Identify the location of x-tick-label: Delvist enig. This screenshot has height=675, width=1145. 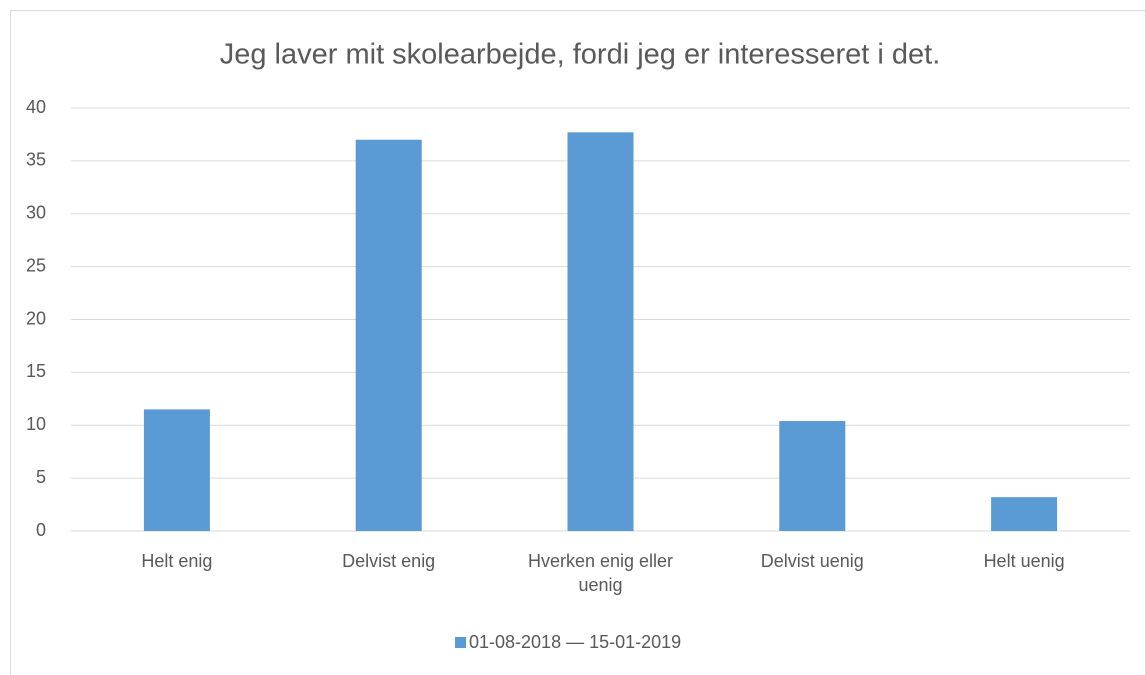
(389, 561).